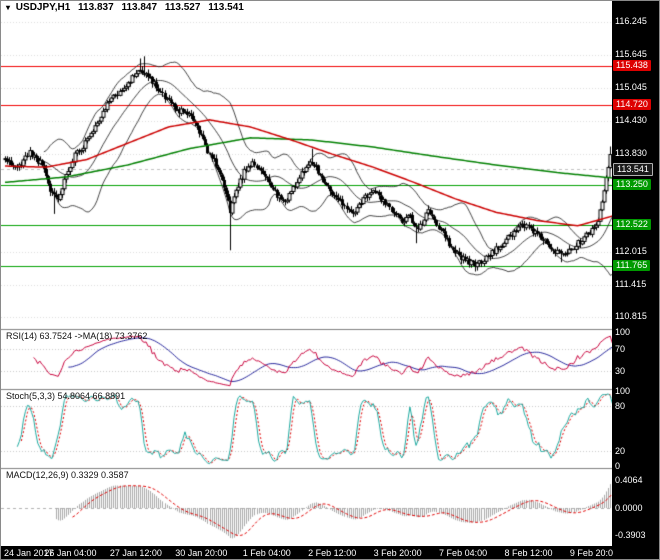 This screenshot has width=660, height=560. What do you see at coordinates (632, 185) in the screenshot?
I see `support-price-badge: 113.250` at bounding box center [632, 185].